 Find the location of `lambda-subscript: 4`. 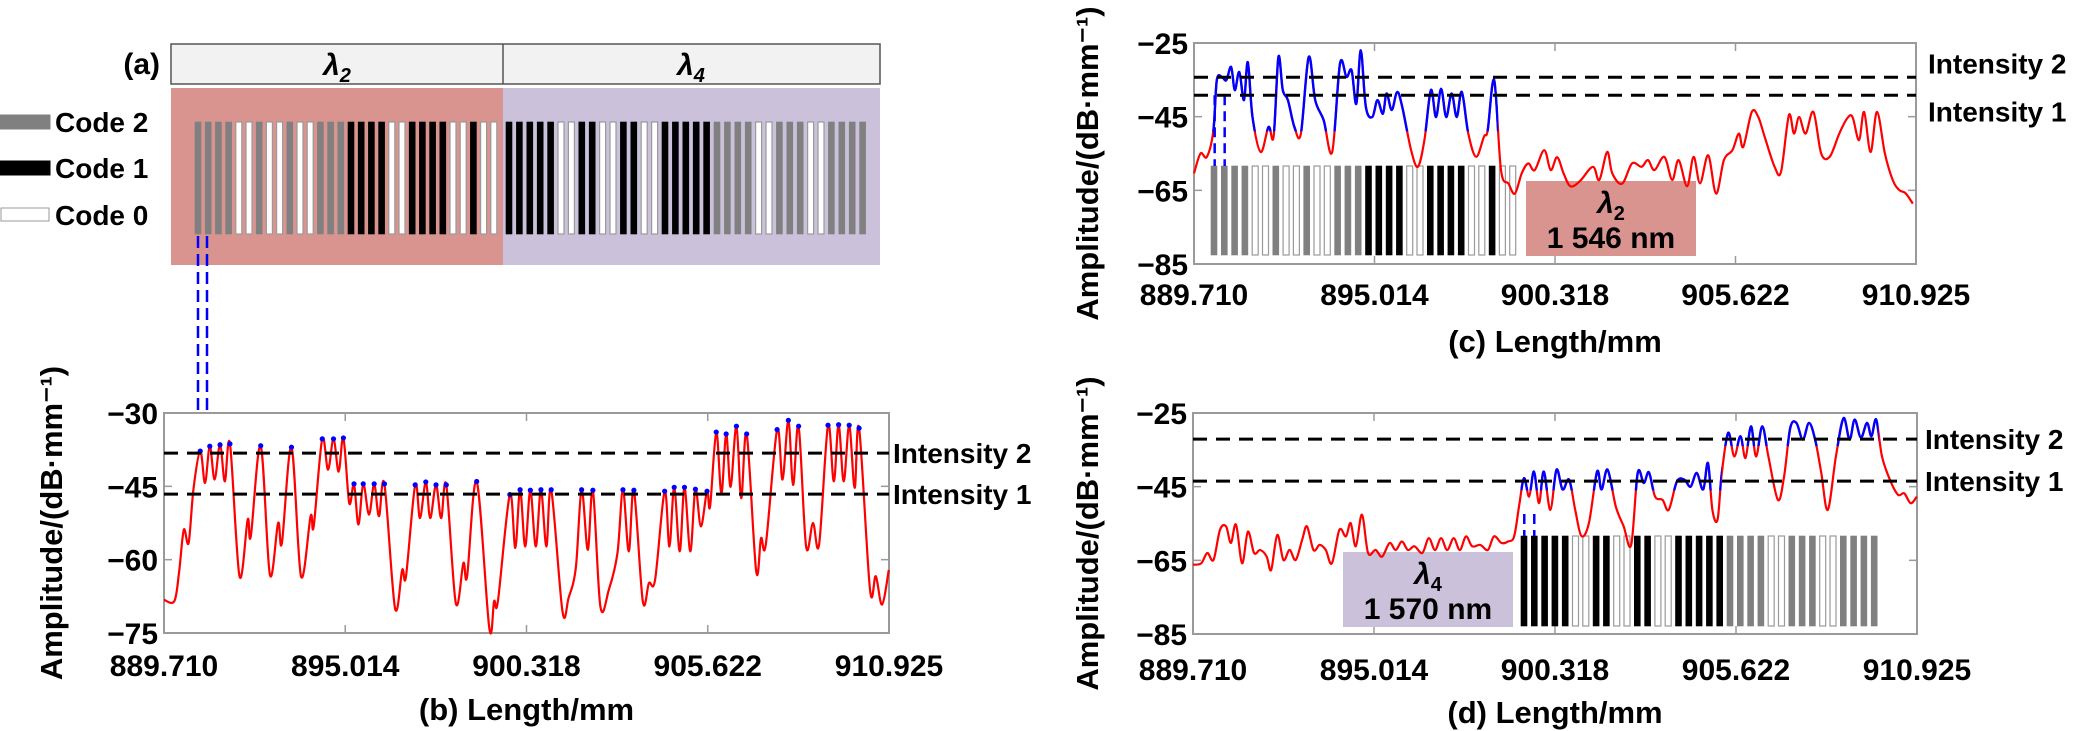

lambda-subscript: 4 is located at coordinates (1437, 585).